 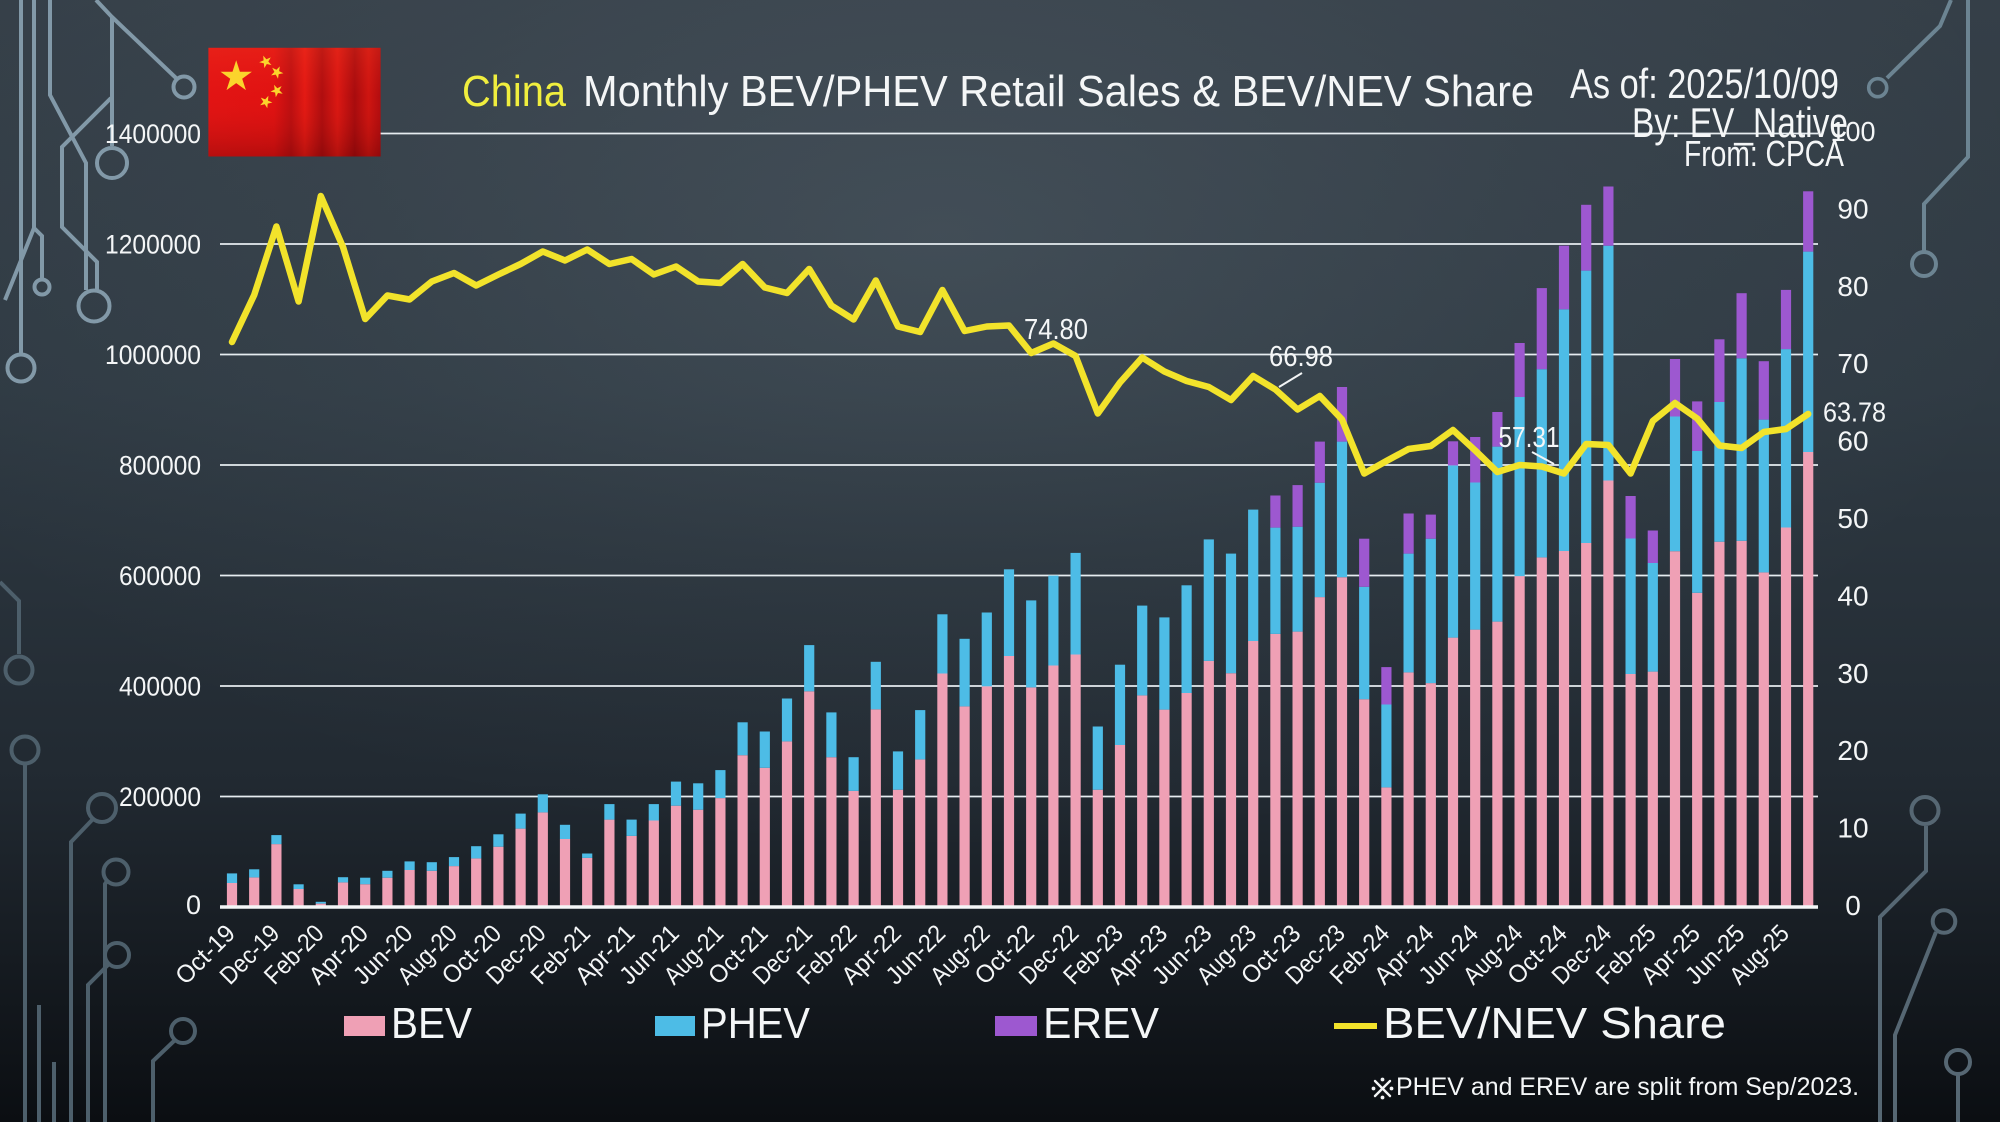 What do you see at coordinates (1853, 131) in the screenshot?
I see `svg-text: 100` at bounding box center [1853, 131].